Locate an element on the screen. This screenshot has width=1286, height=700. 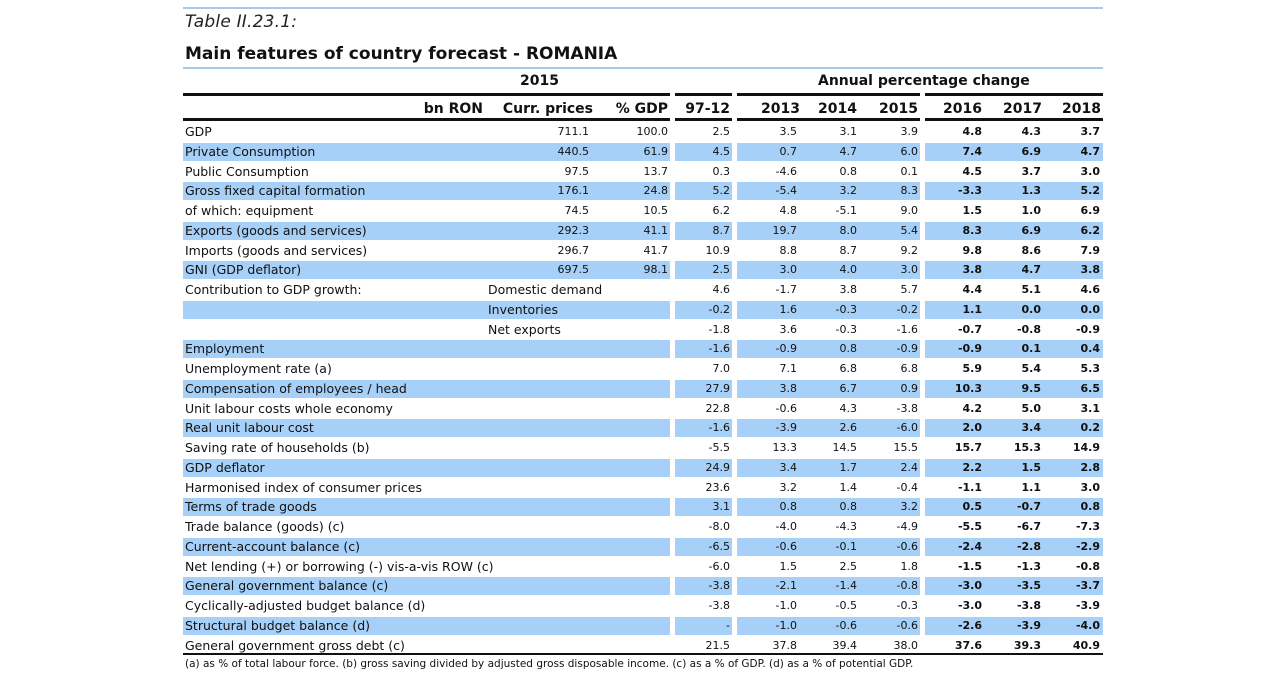
cell-curr-prices: 711.1 is located at coordinates (573, 131).